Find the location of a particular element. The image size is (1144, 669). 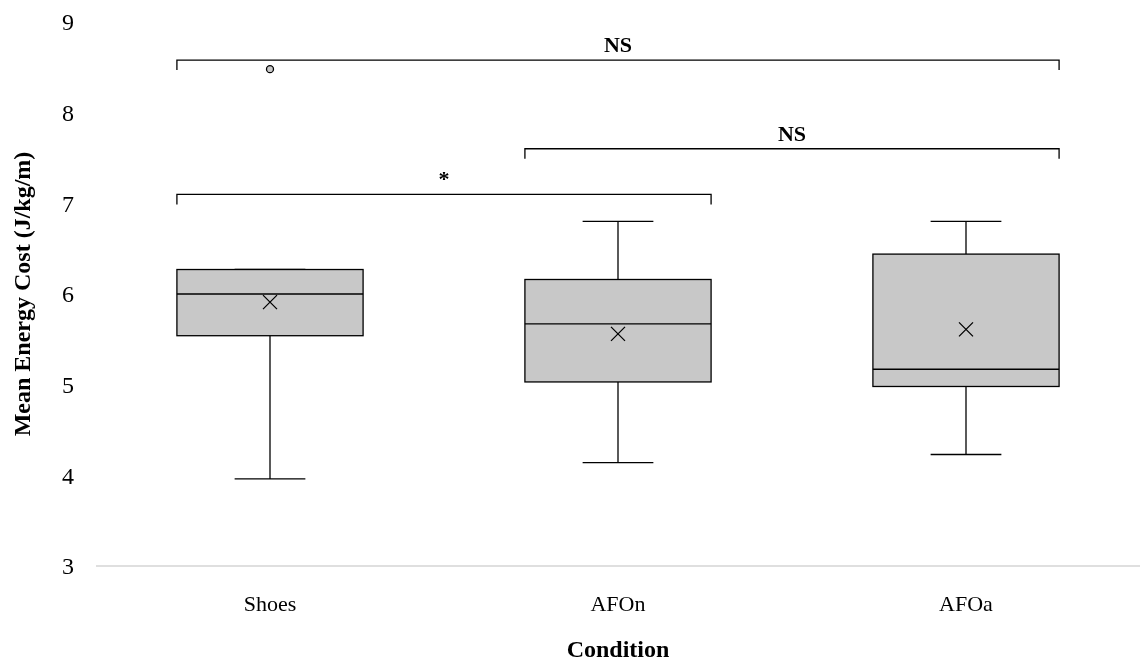

y-tick-label: 9 is located at coordinates (68, 22).